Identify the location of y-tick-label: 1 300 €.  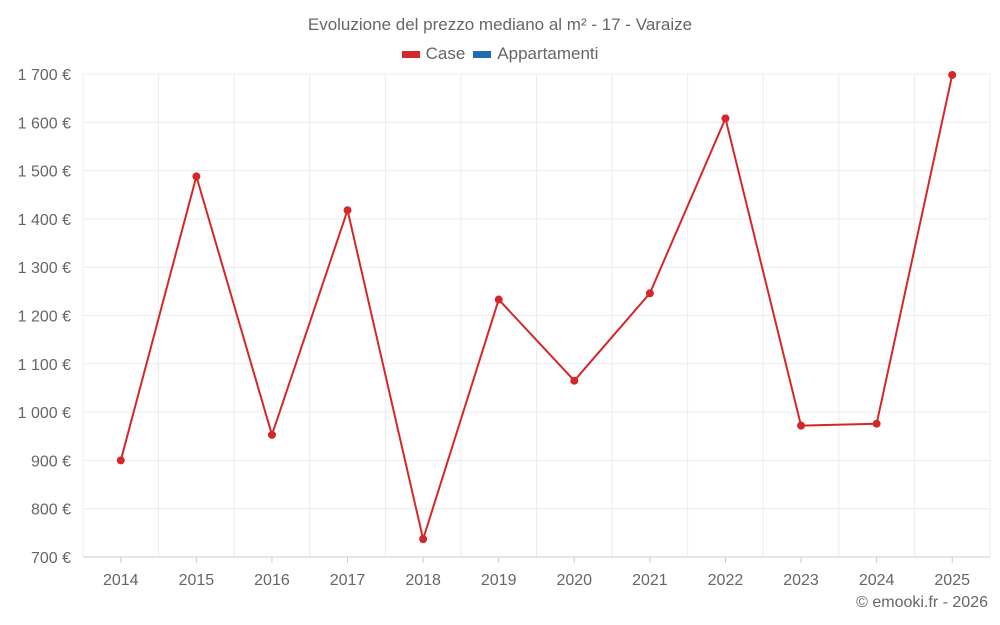
(44, 268).